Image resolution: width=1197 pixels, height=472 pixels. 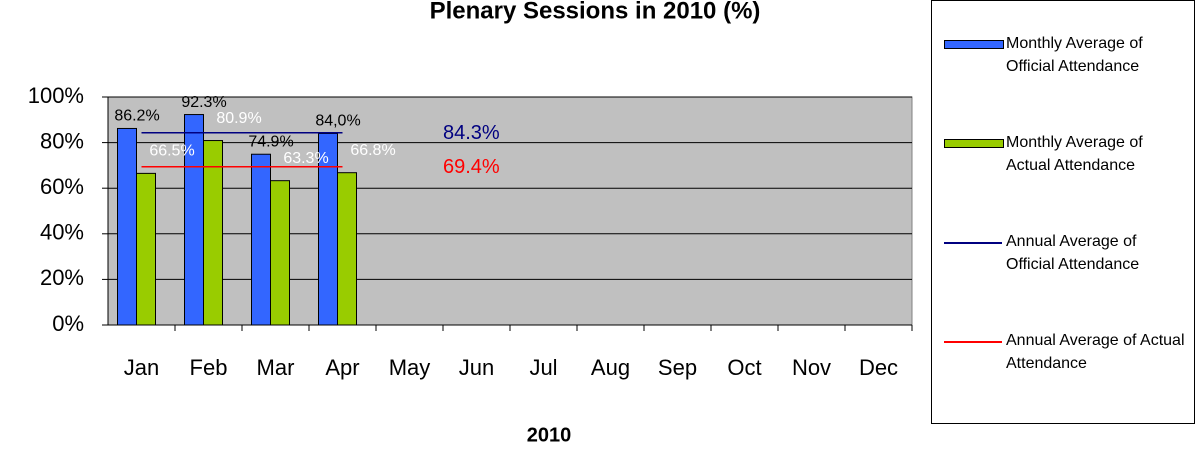 I want to click on legend-label: Annual Average of Official Attendance, so click(x=1073, y=253).